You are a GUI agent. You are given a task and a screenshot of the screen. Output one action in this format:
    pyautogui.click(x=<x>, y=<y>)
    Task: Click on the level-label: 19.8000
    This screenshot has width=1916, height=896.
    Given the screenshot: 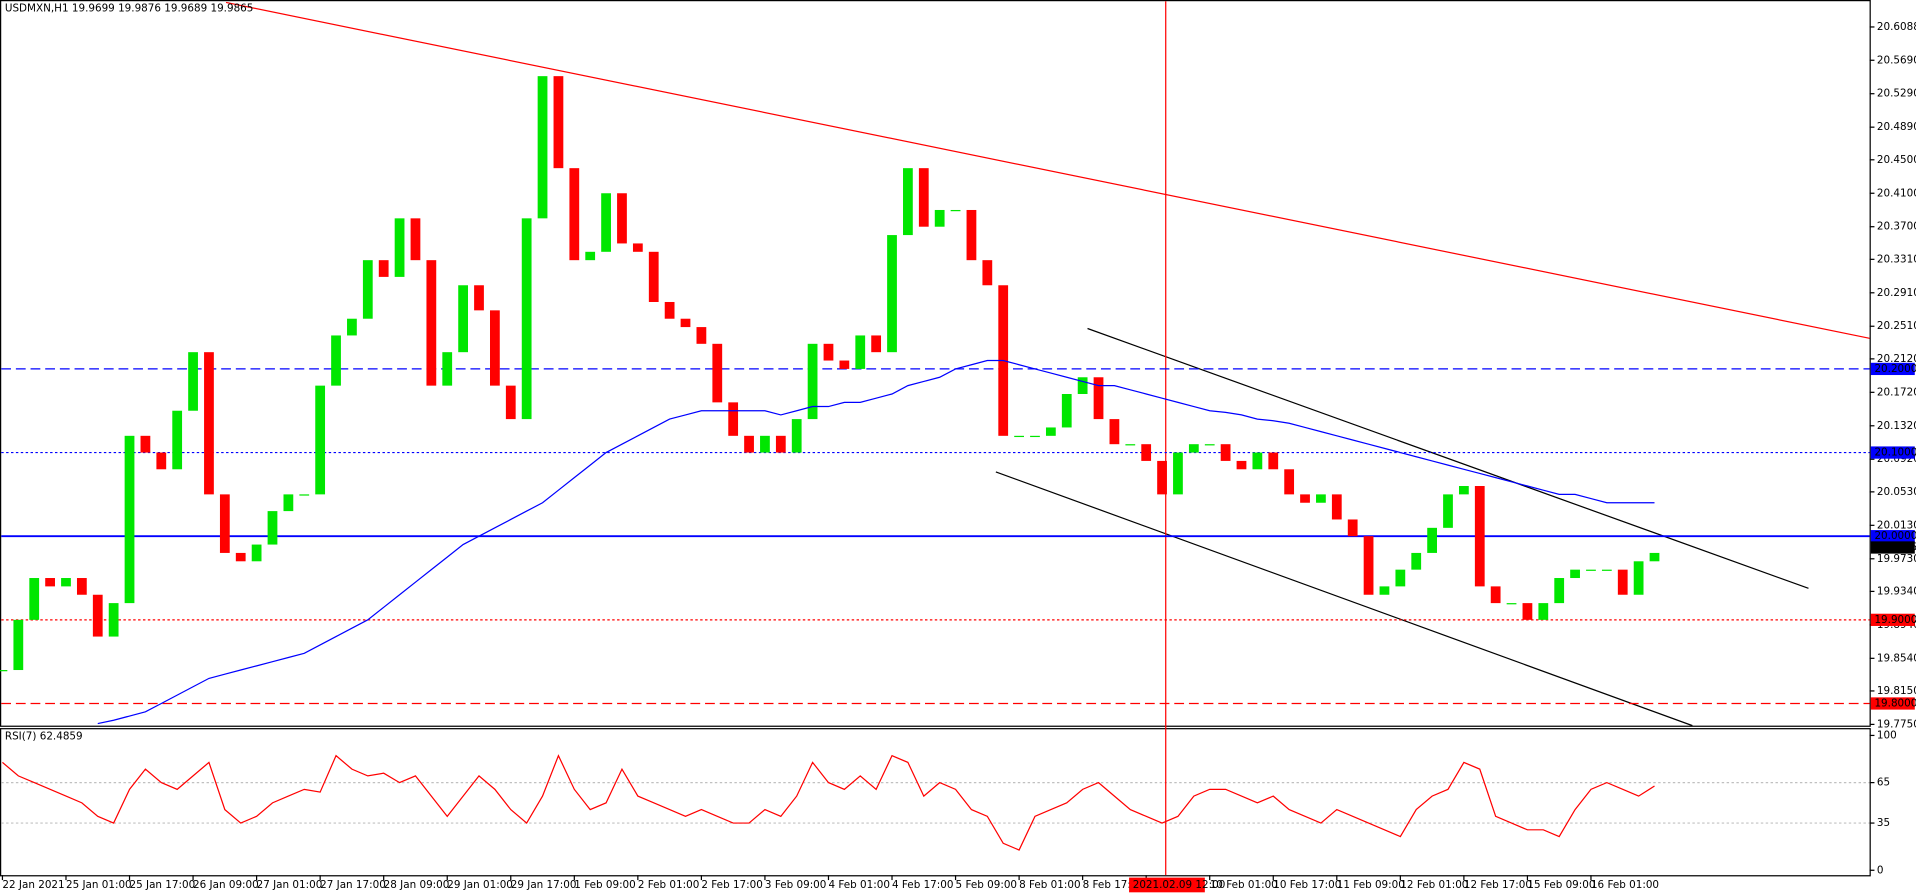 What is the action you would take?
    pyautogui.click(x=1895, y=703)
    